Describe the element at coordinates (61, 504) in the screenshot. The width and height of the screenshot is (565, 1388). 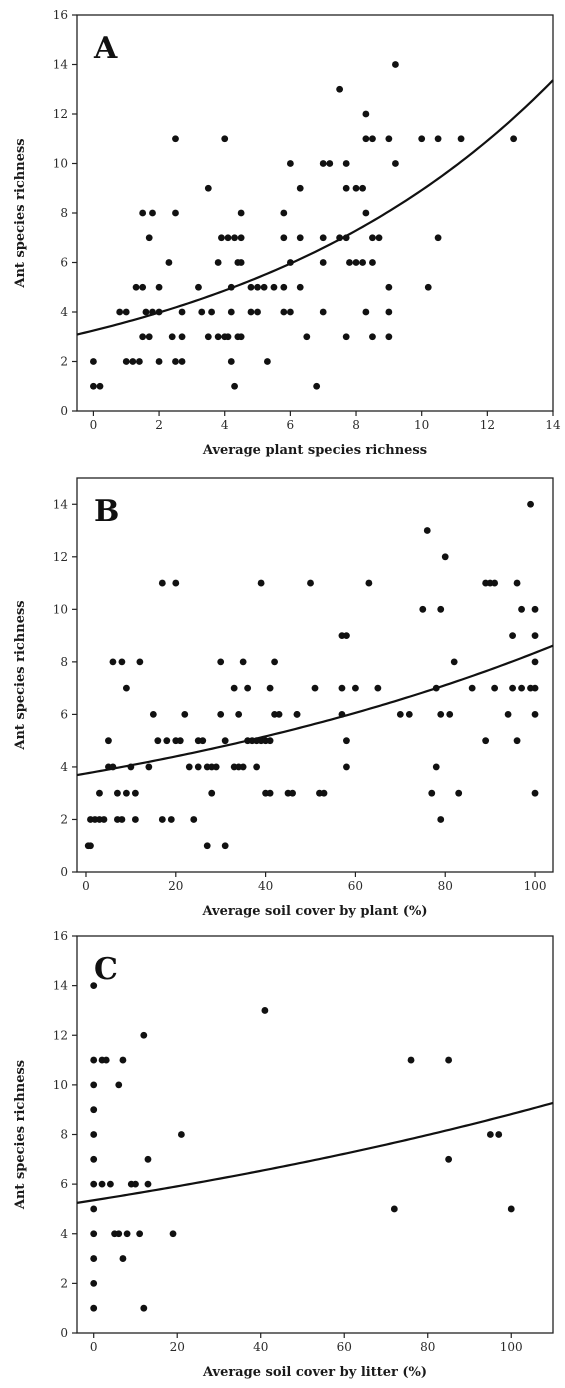
I see `y-tick-label: 14` at that location.